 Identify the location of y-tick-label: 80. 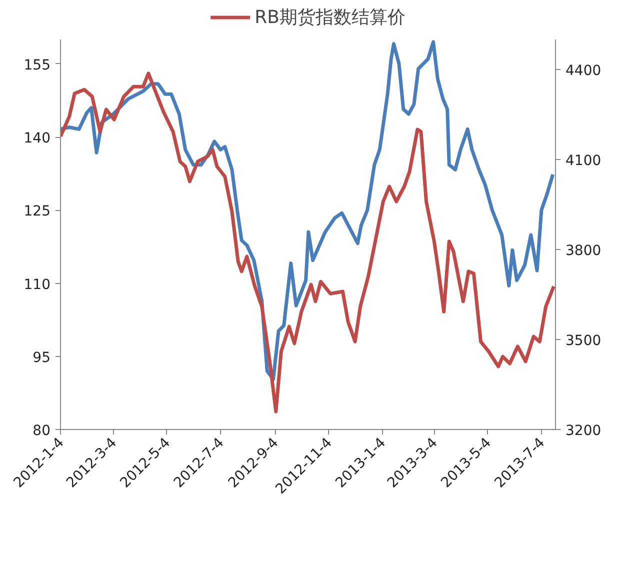
(41, 431).